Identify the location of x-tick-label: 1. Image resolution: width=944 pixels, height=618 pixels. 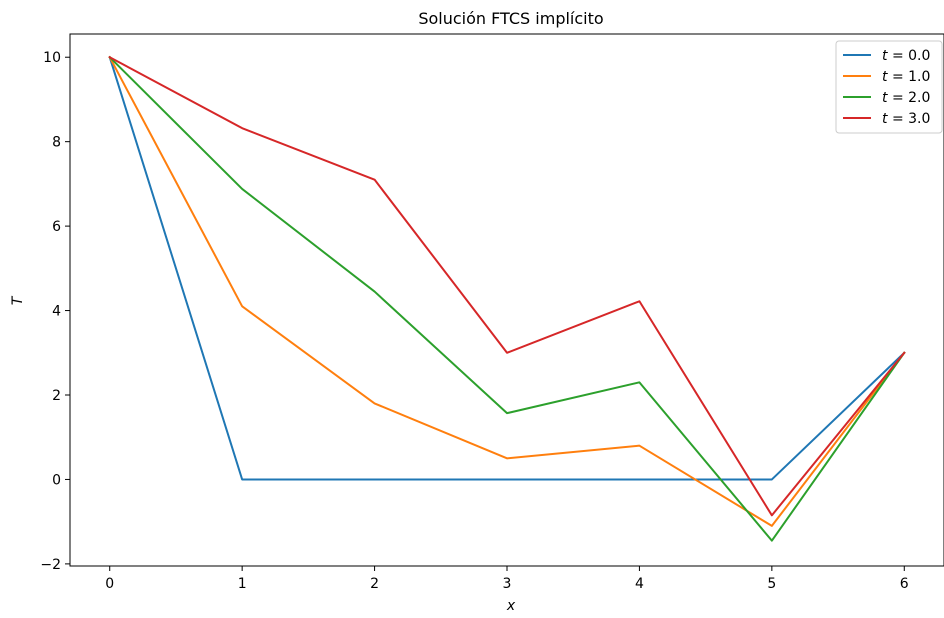
(242, 584).